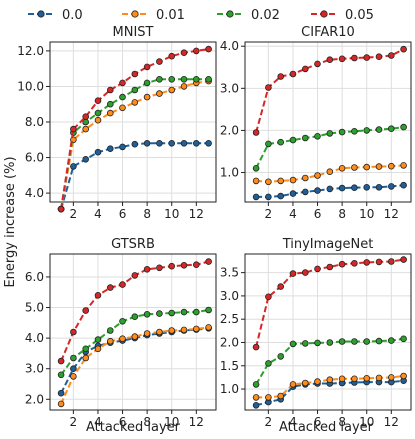 Image resolution: width=415 pixels, height=439 pixels. What do you see at coordinates (72, 15) in the screenshot?
I see `legend-label: 0.0` at bounding box center [72, 15].